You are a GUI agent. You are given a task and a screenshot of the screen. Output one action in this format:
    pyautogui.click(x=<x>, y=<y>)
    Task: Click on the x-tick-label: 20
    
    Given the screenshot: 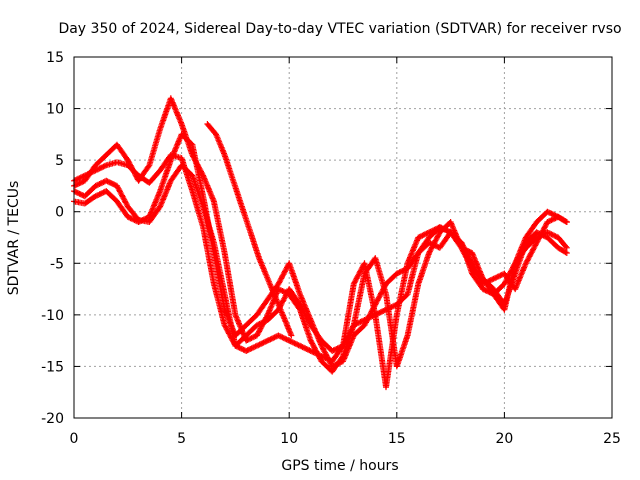 What is the action you would take?
    pyautogui.click(x=504, y=439)
    